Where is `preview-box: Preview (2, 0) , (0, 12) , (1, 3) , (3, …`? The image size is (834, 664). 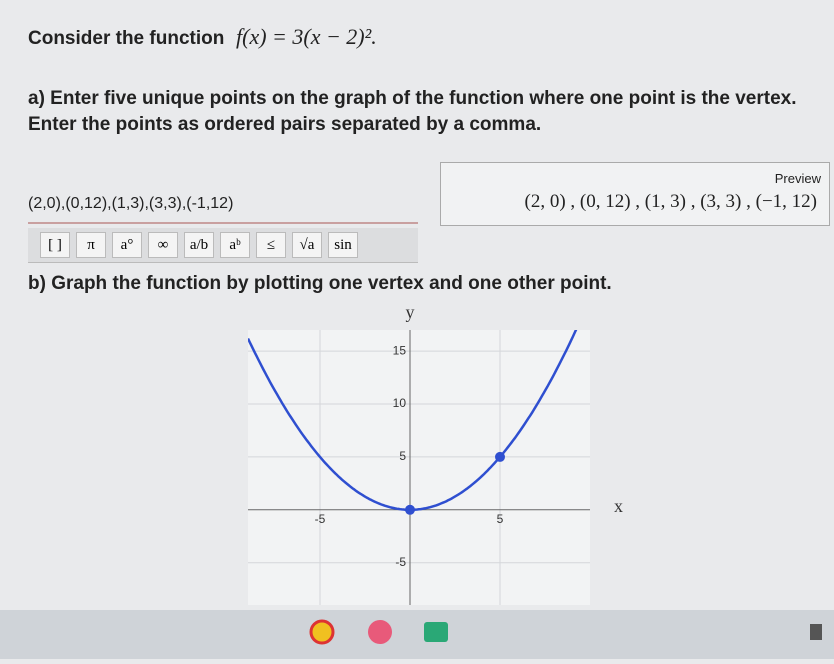
preview-box: Preview (2, 0) , (0, 12) , (1, 3) , (3, … is located at coordinates (635, 194).